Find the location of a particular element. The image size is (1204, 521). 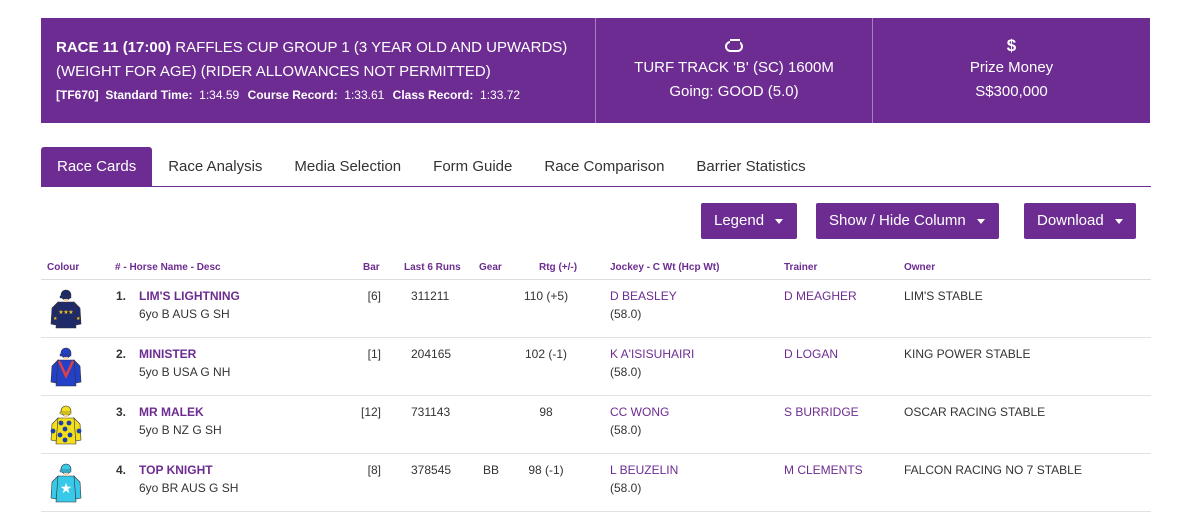

prize-info: $ Prize Money S$300,000 is located at coordinates (1011, 70).